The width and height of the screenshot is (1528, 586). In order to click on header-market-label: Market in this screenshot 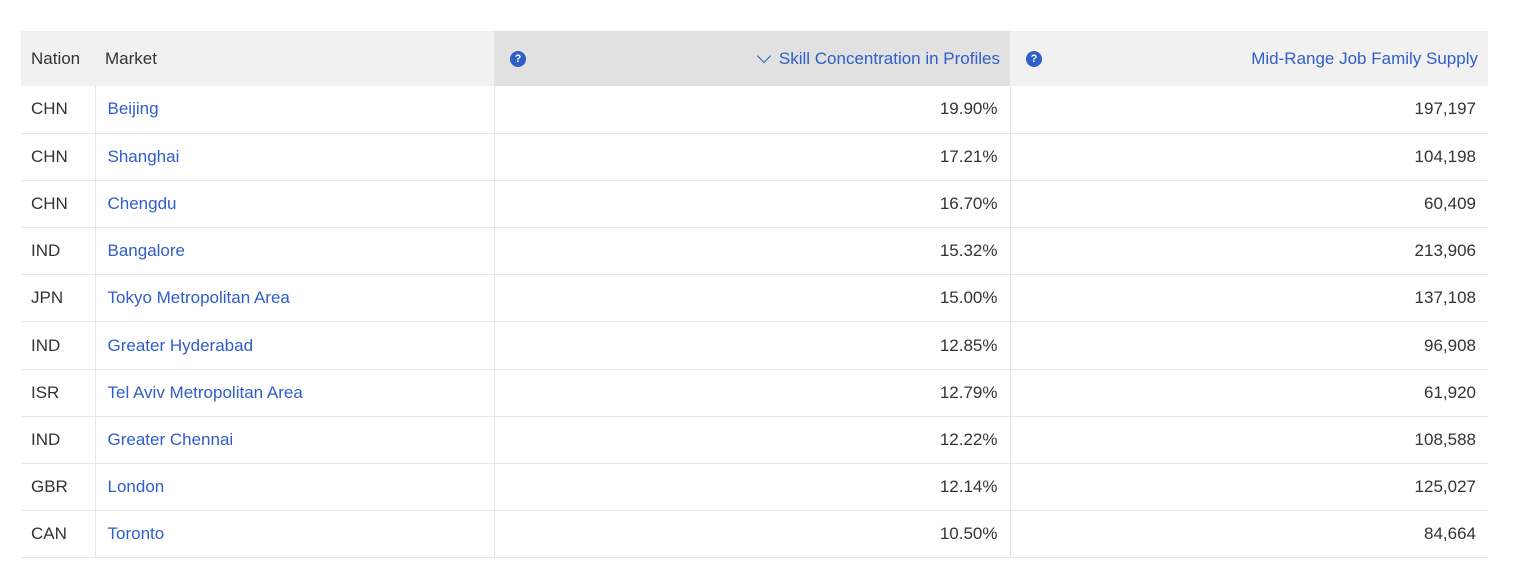, I will do `click(131, 58)`.